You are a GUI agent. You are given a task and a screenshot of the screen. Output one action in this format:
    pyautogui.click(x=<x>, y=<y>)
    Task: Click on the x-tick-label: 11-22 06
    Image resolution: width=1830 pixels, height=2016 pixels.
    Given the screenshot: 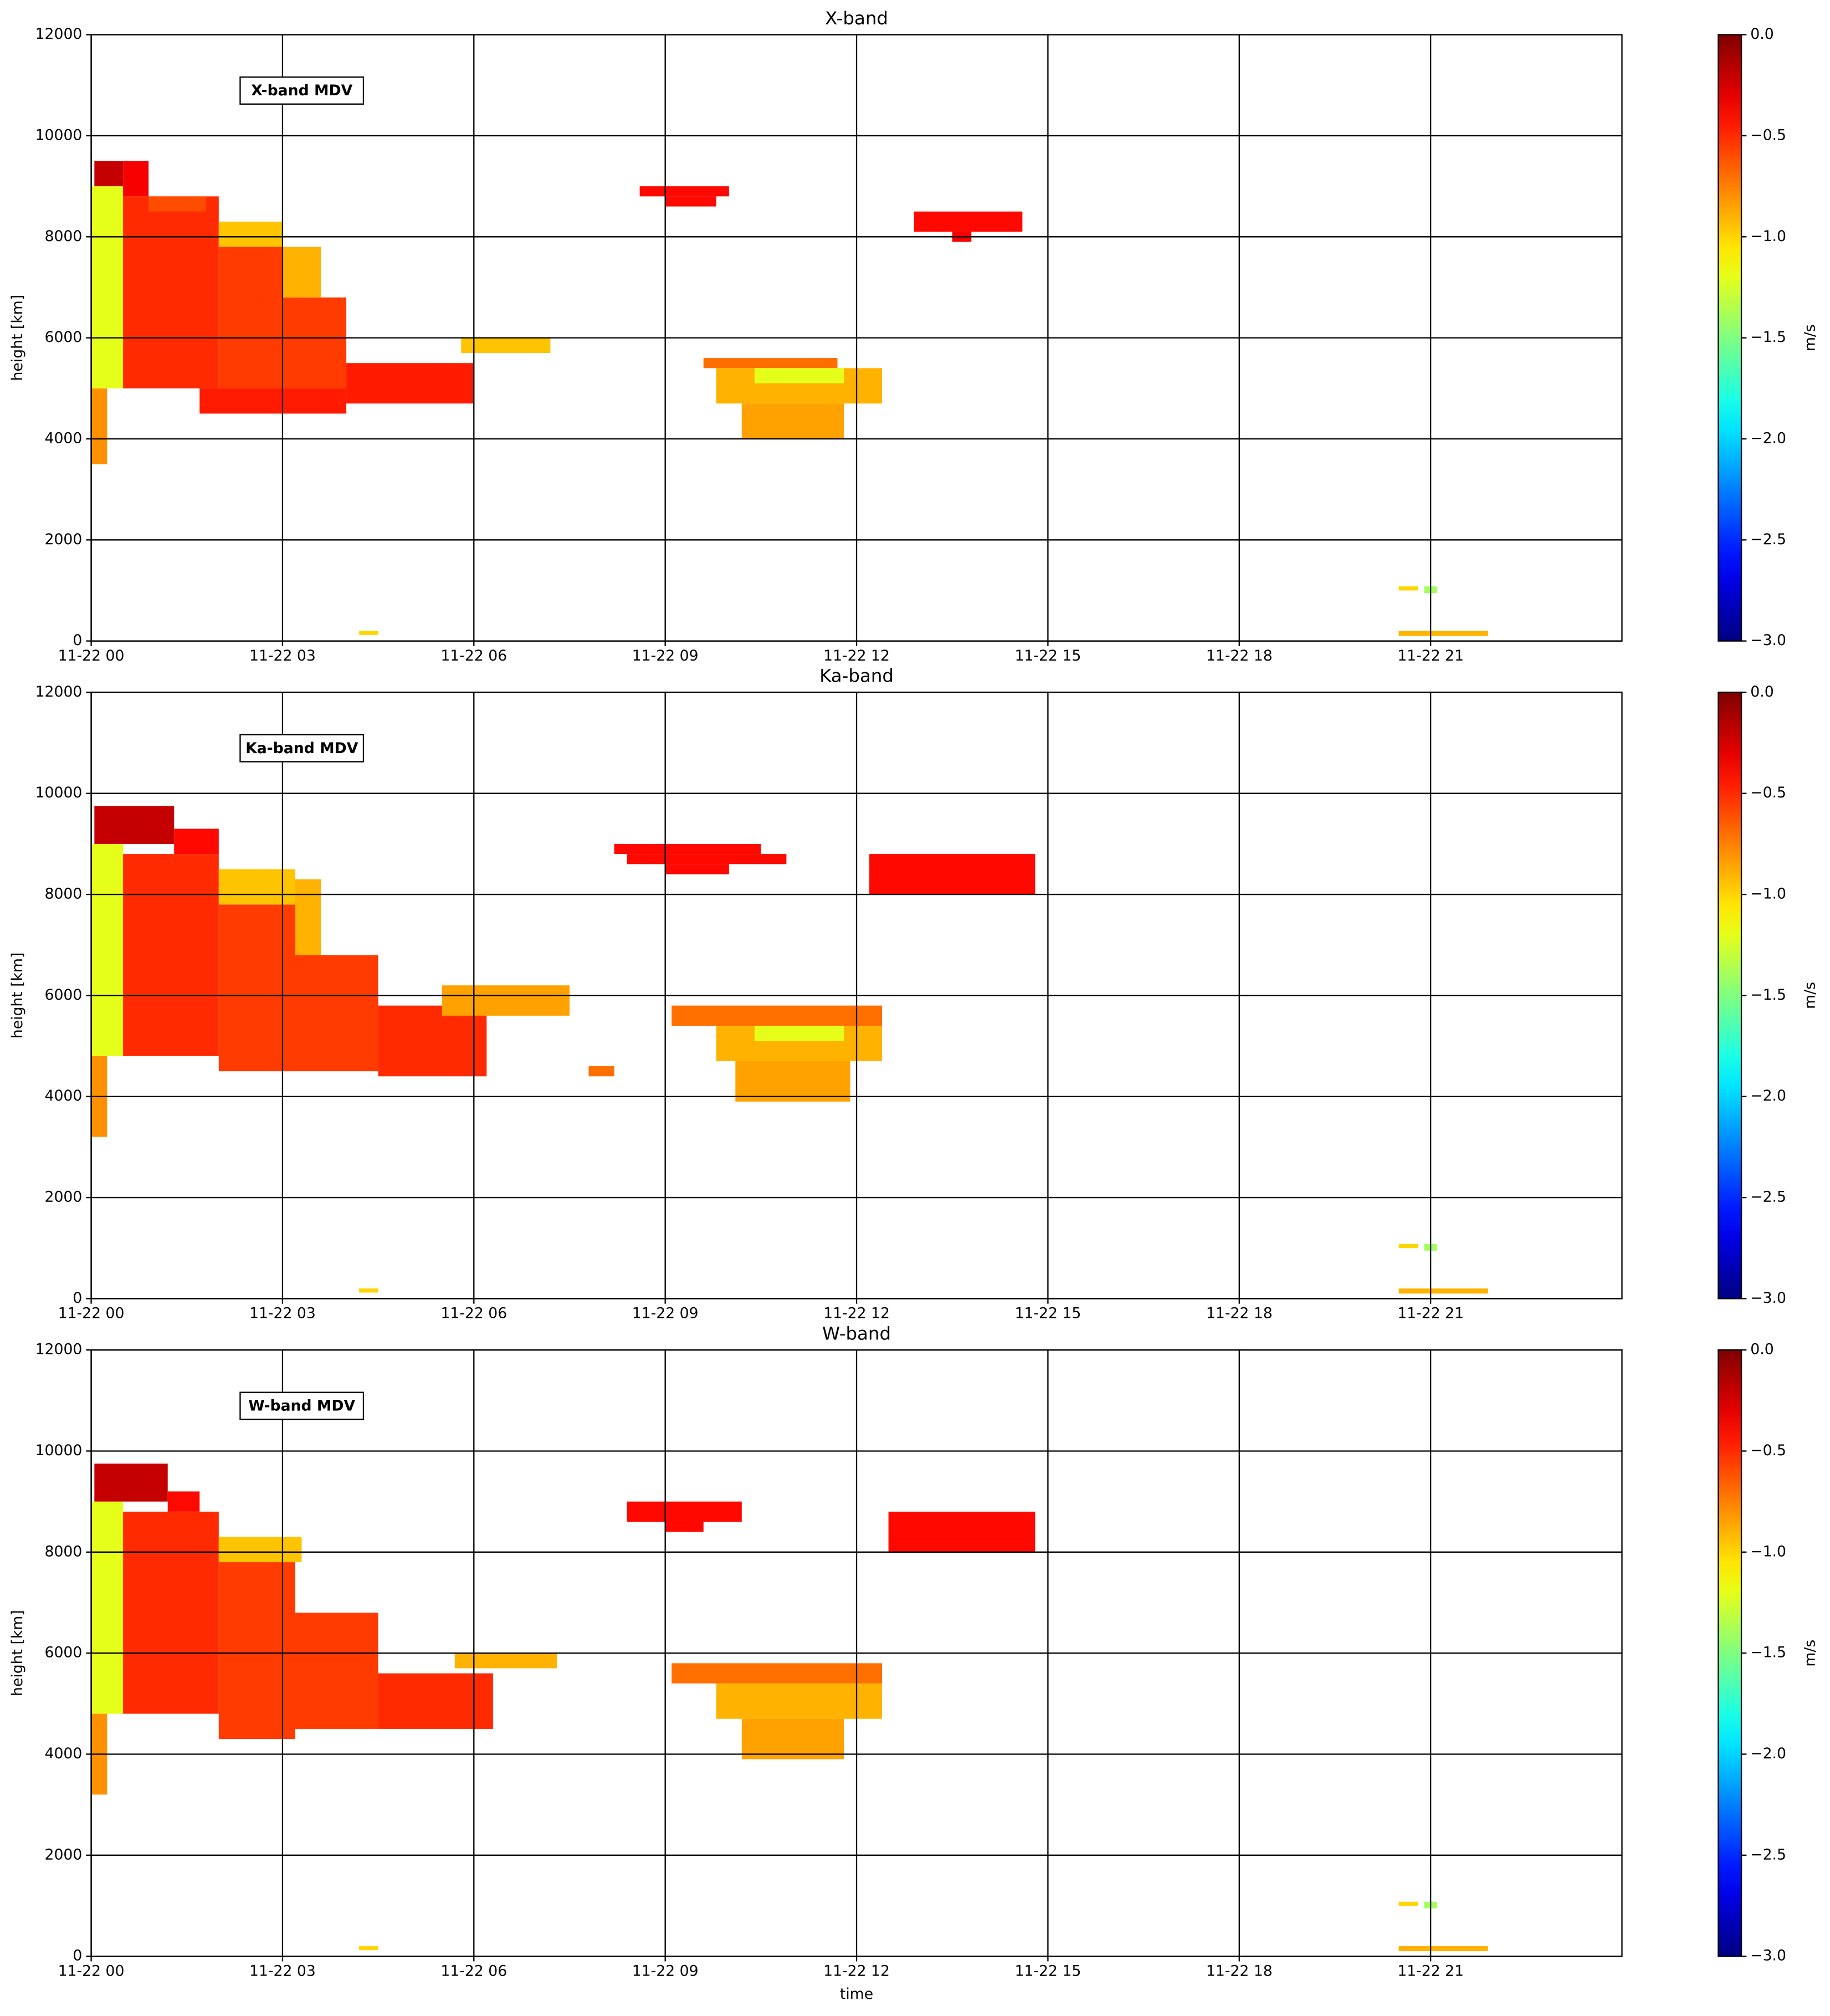 What is the action you would take?
    pyautogui.click(x=473, y=1971)
    